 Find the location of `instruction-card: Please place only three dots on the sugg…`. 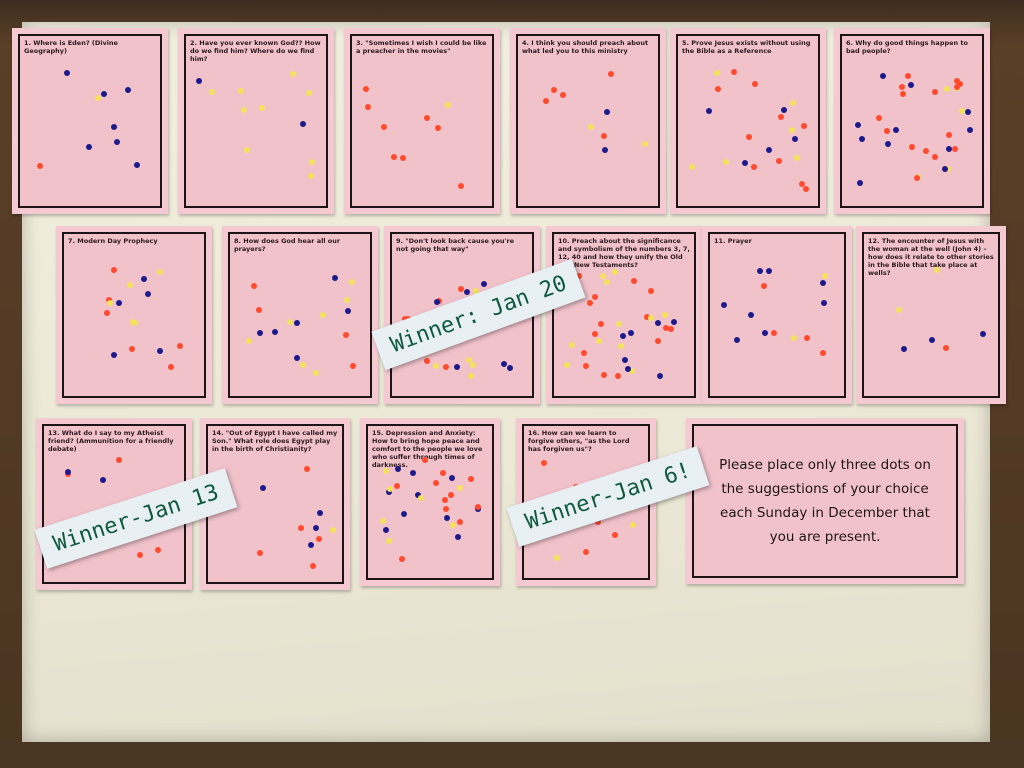

instruction-card: Please place only three dots on the sugg… is located at coordinates (825, 501).